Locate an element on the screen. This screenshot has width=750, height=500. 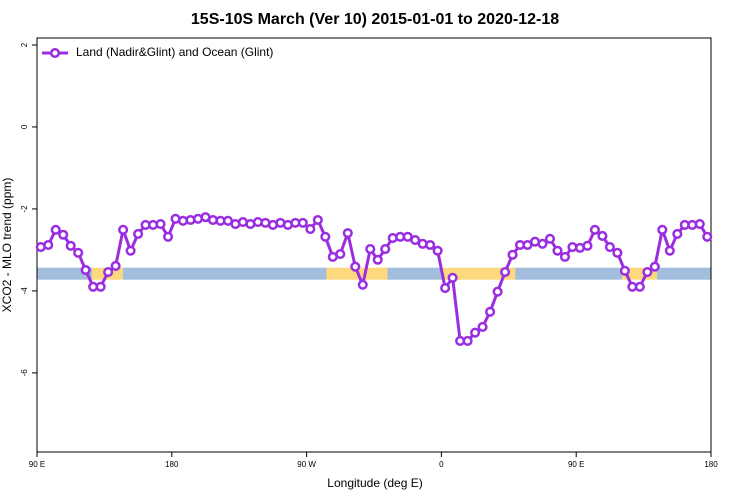
y-tick-label: 2 is located at coordinates (24, 44).